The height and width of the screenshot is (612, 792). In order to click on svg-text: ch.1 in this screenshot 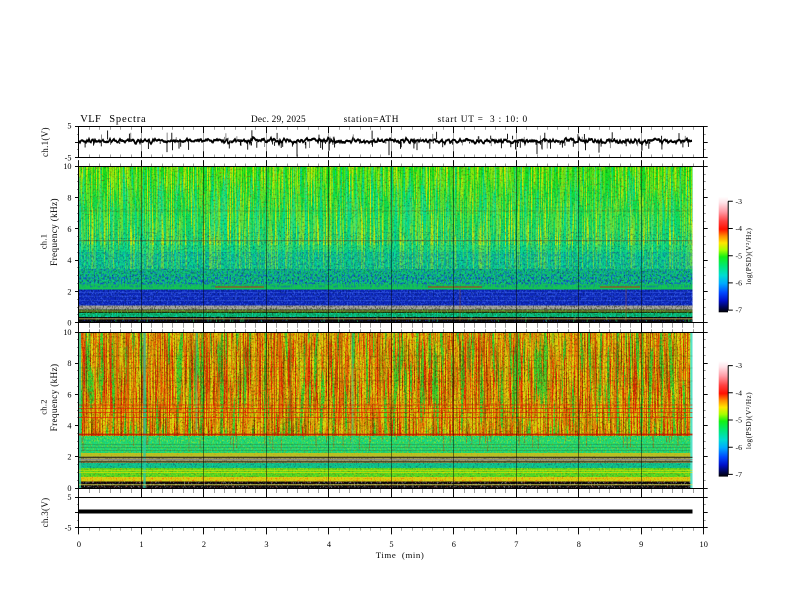, I will do `click(44, 242)`.